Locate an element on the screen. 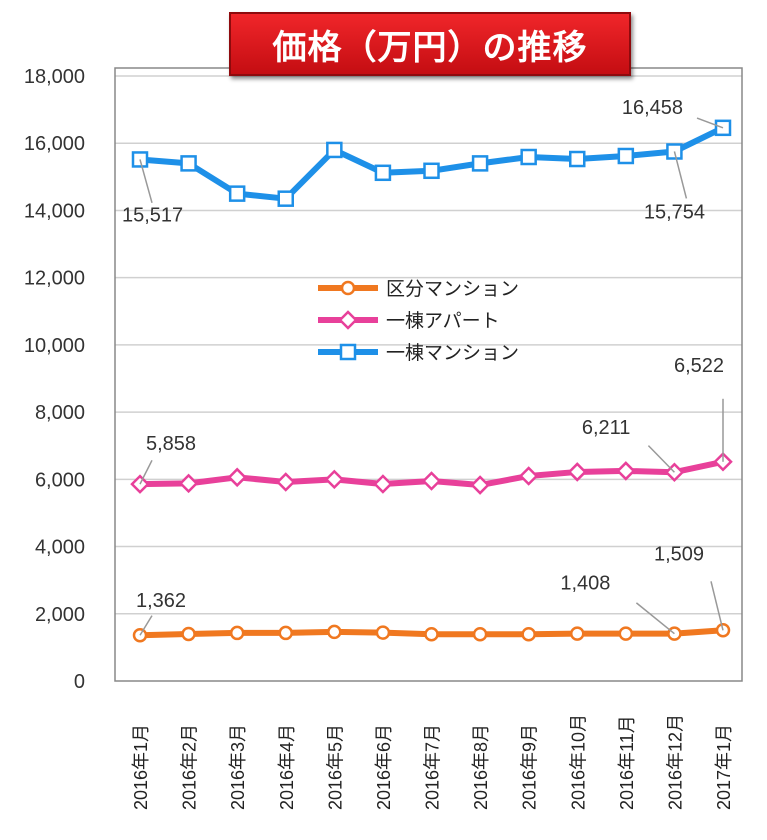 This screenshot has height=840, width=767. y-tick-label: 2,000 is located at coordinates (60, 615).